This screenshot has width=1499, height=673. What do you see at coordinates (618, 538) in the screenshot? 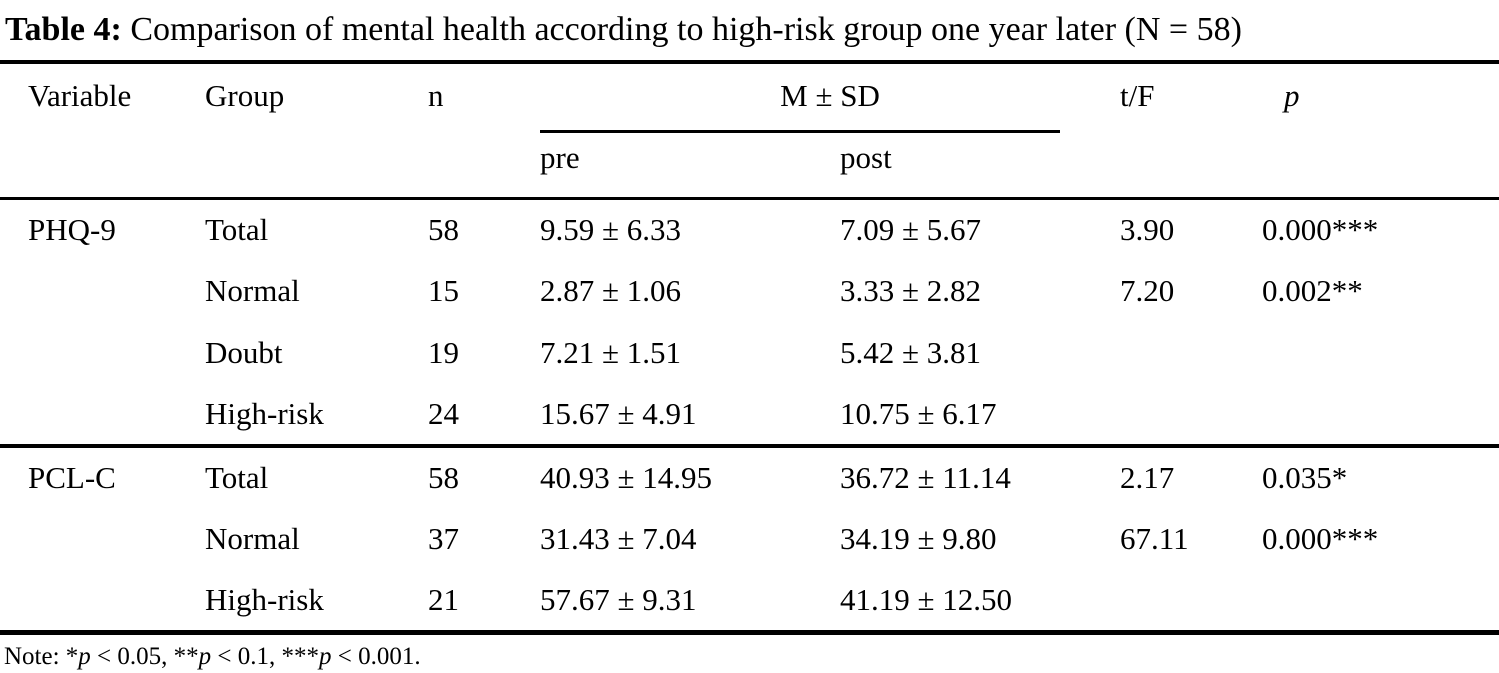
I see `cell-pre: 31.43 ± 7.04` at bounding box center [618, 538].